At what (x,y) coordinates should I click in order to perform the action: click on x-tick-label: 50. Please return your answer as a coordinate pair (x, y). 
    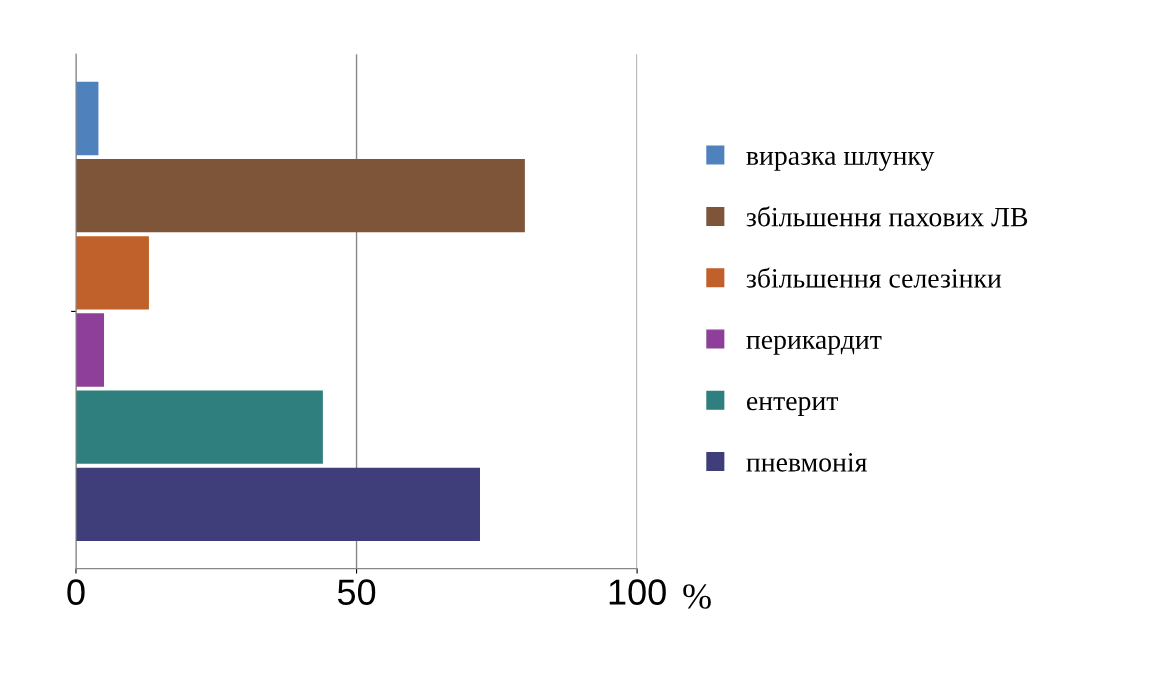
    Looking at the image, I should click on (356, 592).